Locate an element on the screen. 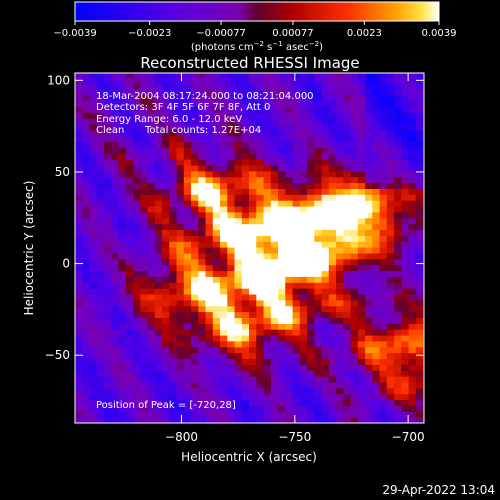 This screenshot has width=500, height=500. y-tick-label: −50 is located at coordinates (57, 355).